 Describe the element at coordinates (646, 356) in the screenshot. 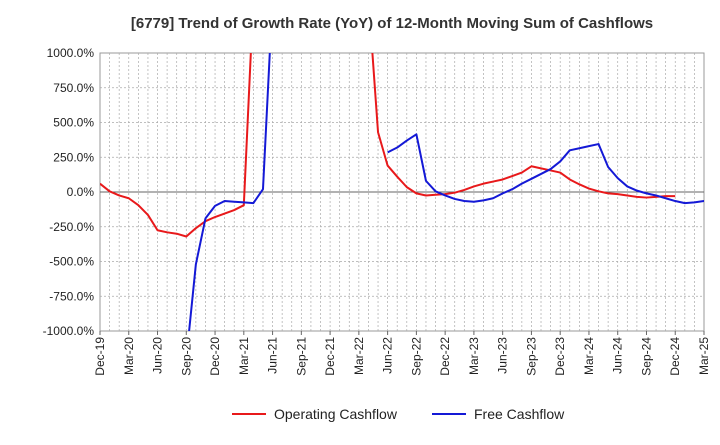

I see `x-tick-label: Sep-24` at that location.